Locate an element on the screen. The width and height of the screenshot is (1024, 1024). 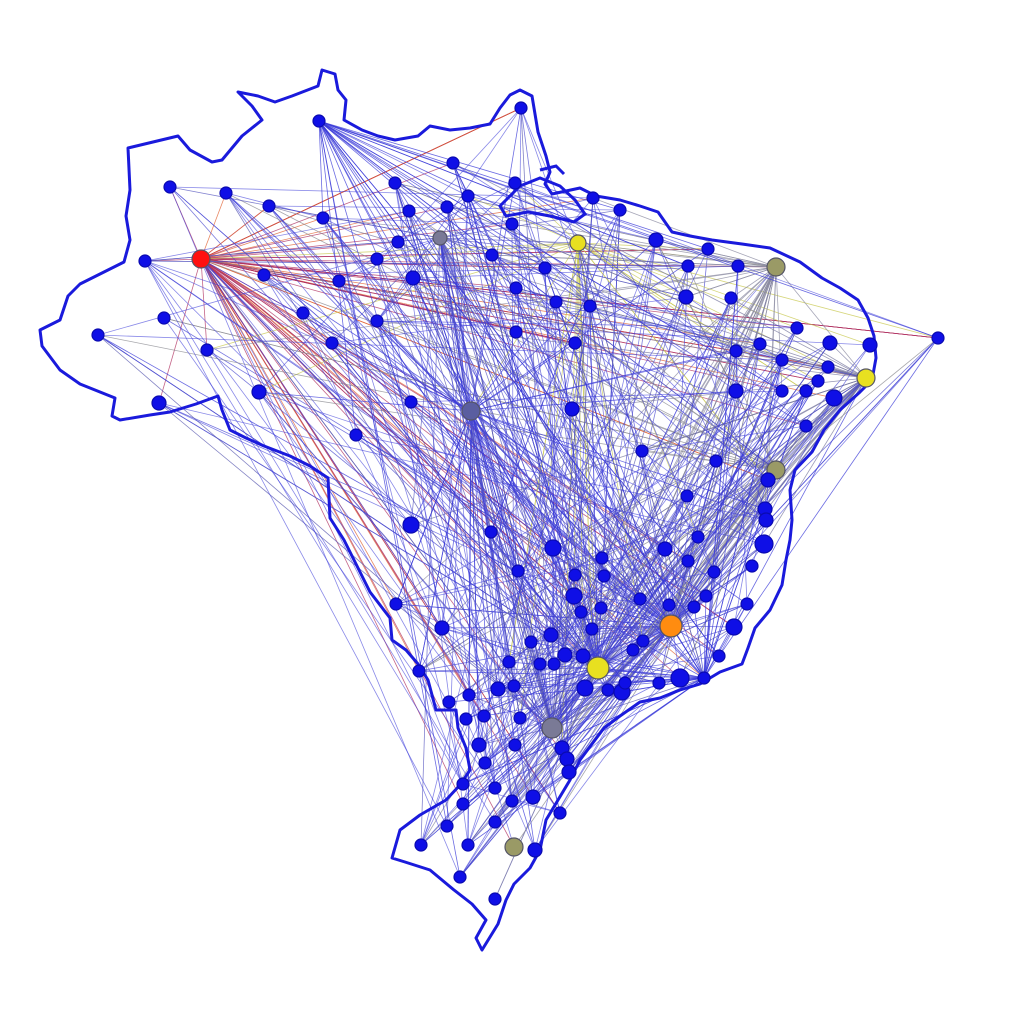
network-hub-node is located at coordinates (440, 238).